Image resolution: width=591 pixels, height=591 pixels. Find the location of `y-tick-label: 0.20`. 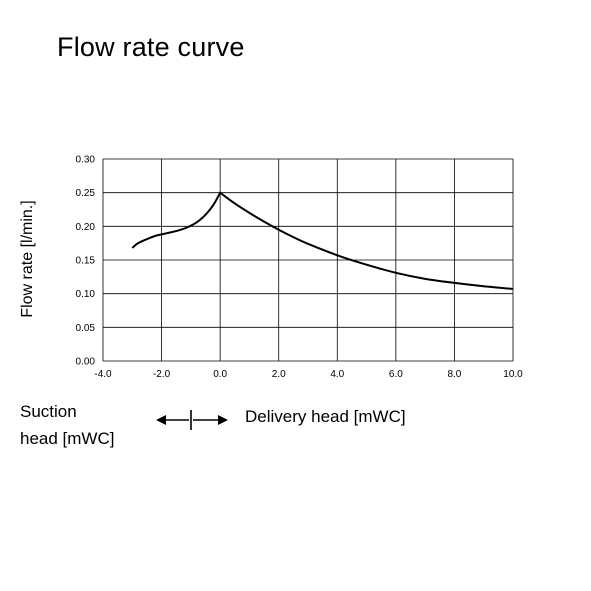

y-tick-label: 0.20 is located at coordinates (86, 227).